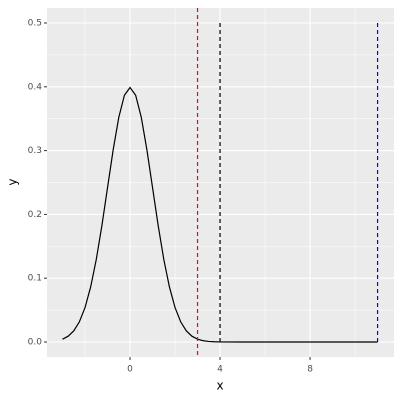 This screenshot has width=400, height=404. Describe the element at coordinates (220, 370) in the screenshot. I see `x-tick-label: 4` at that location.